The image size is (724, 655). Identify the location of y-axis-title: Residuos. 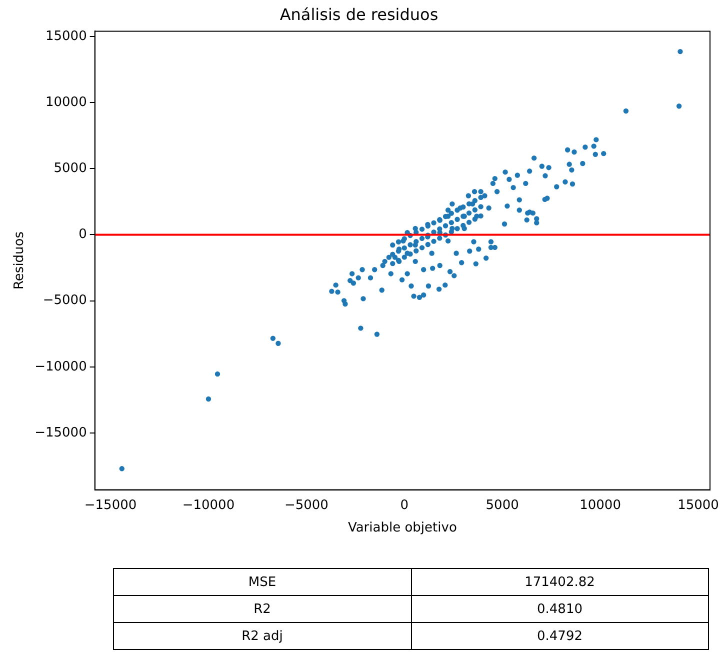
(20, 260).